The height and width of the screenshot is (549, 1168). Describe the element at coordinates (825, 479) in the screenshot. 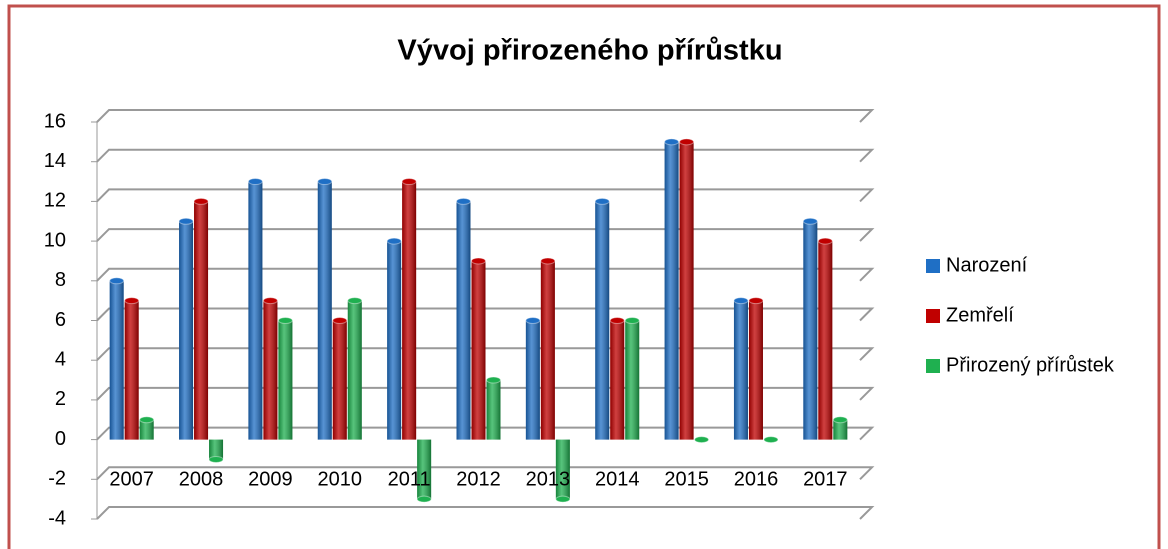

I see `x-tick-label: 2017` at that location.